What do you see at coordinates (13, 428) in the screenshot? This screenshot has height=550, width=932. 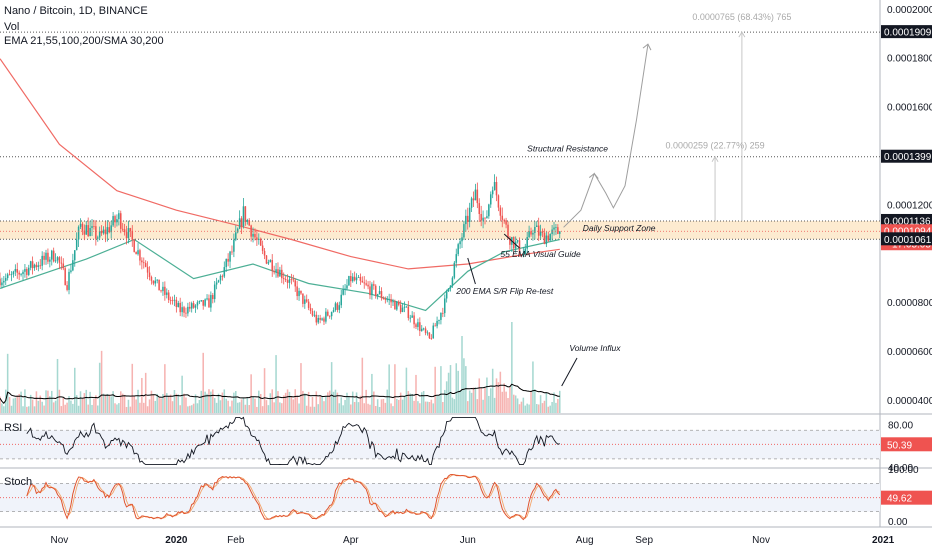 I see `rsi-legend: RSI` at bounding box center [13, 428].